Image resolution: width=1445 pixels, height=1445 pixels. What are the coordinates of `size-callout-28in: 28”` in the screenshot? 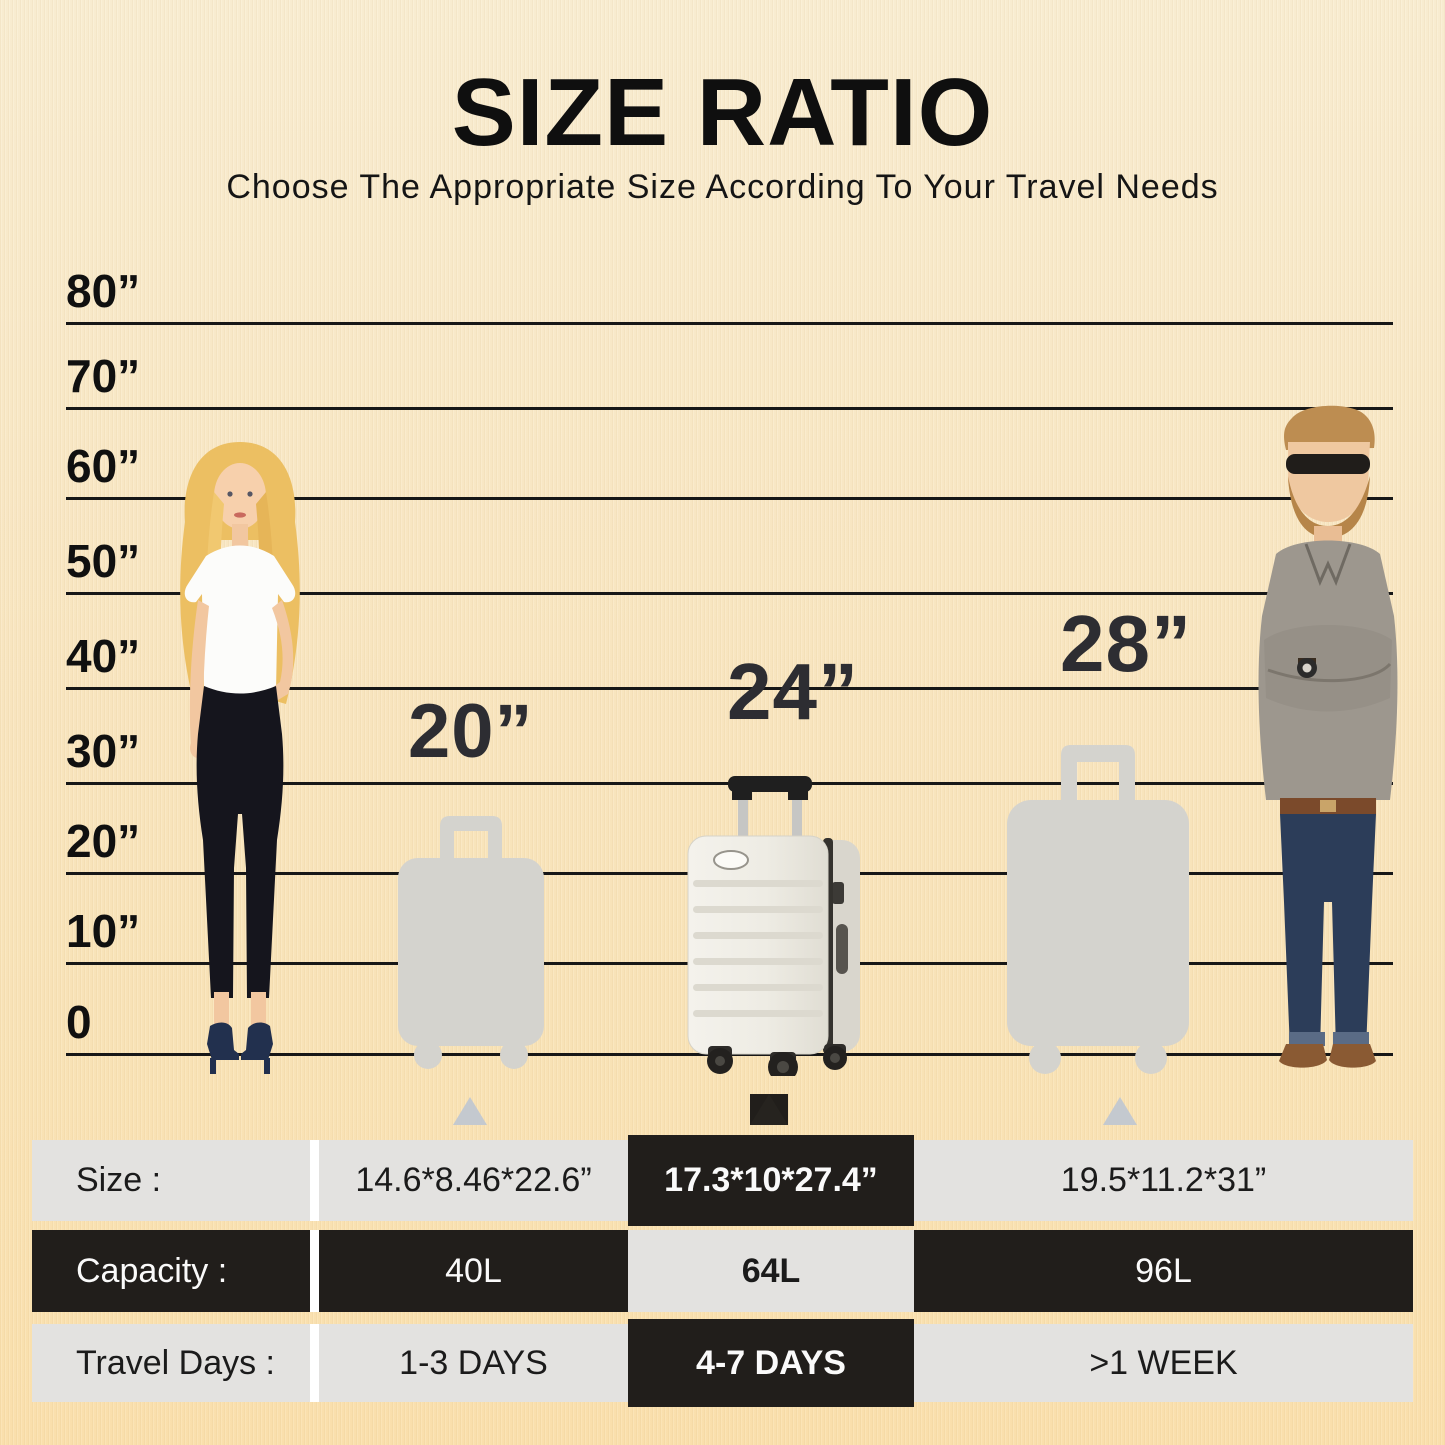 It's located at (1126, 643).